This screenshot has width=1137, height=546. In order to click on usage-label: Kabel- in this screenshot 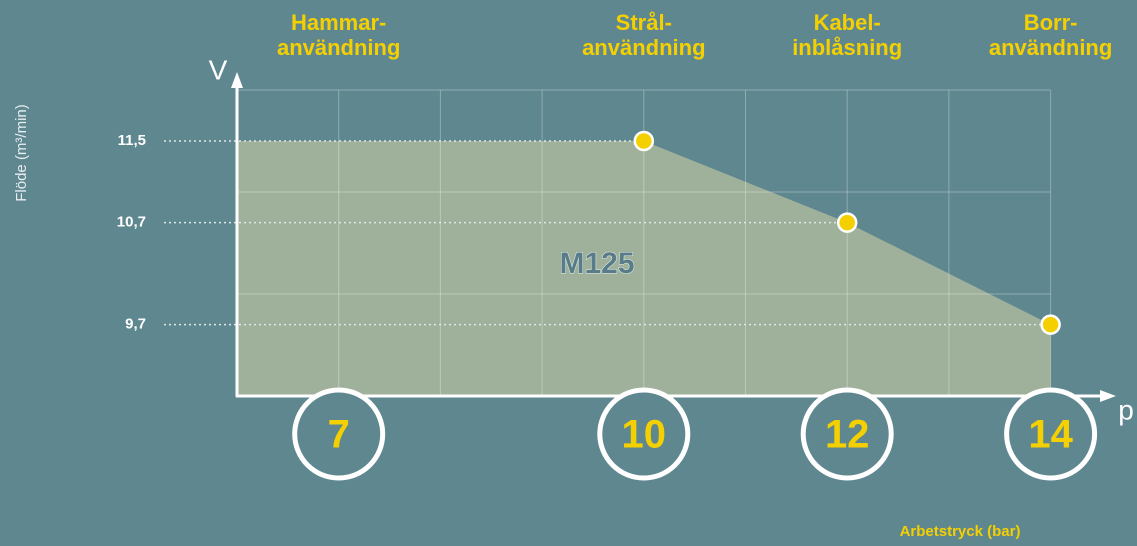, I will do `click(847, 22)`.